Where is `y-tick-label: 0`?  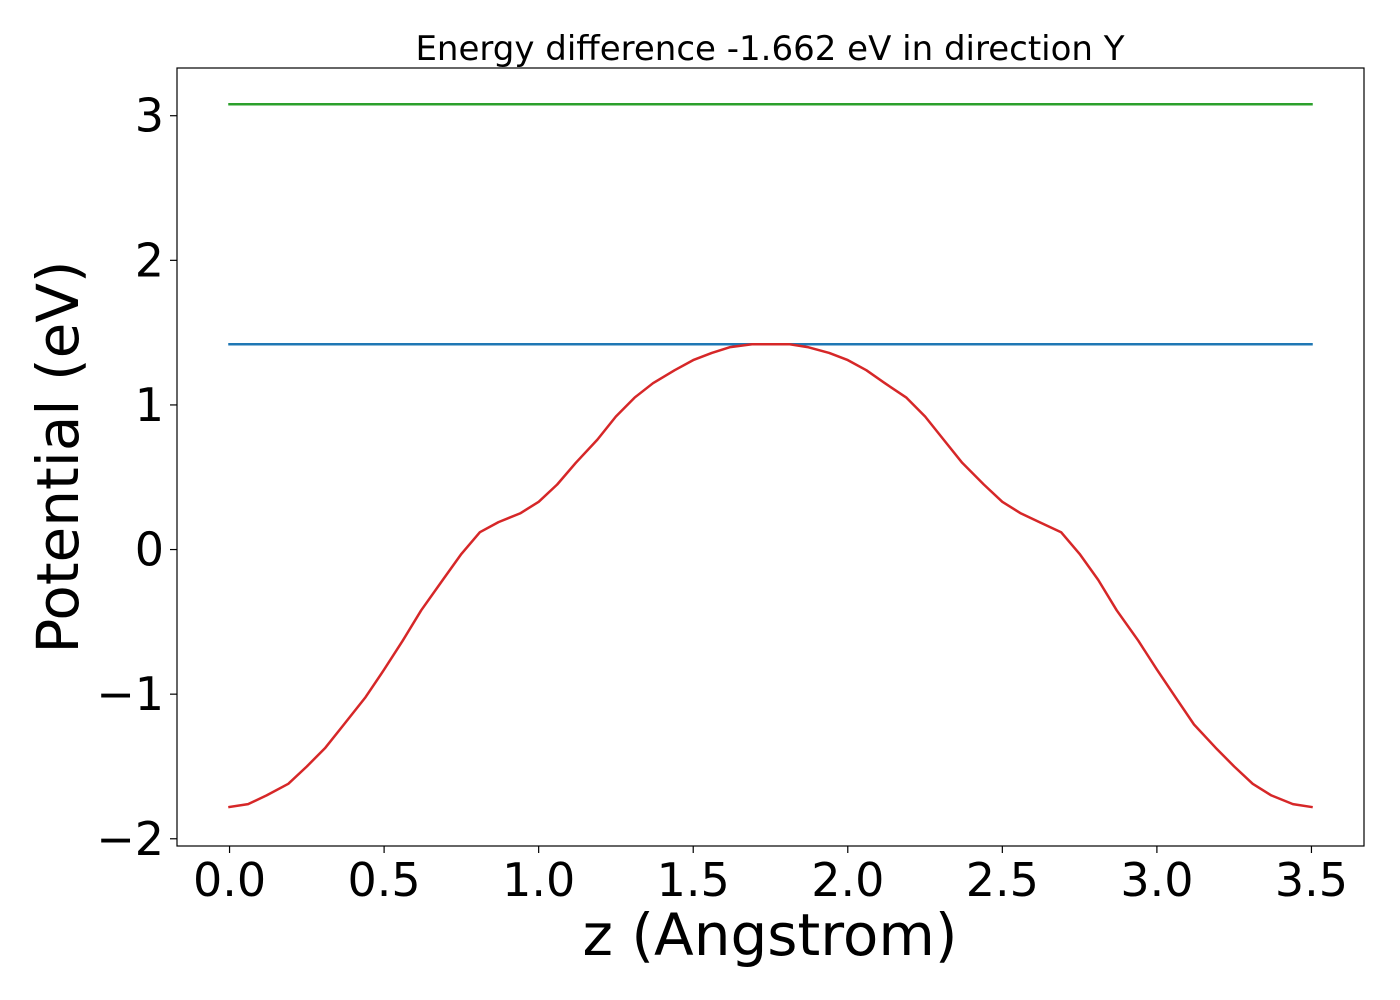 y-tick-label: 0 is located at coordinates (149, 550).